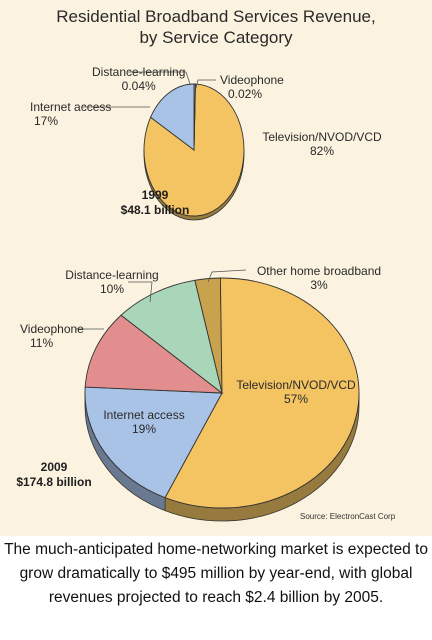  I want to click on year-1999: 1999 $48.1 billion, so click(155, 203).